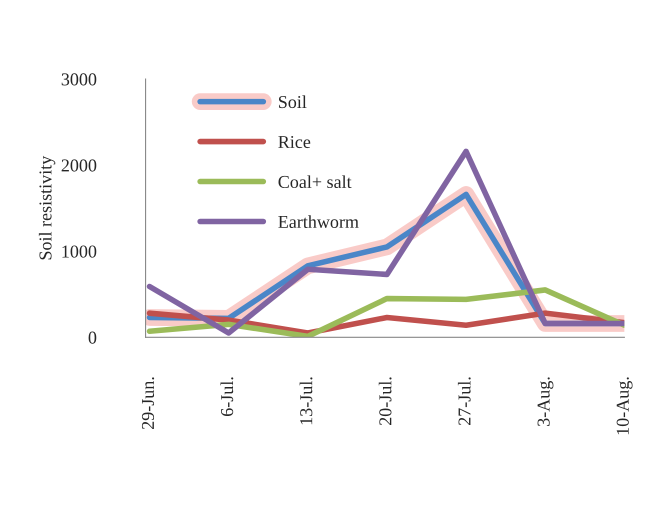 This screenshot has height=527, width=647. What do you see at coordinates (79, 79) in the screenshot?
I see `y-tick-label: 3000` at bounding box center [79, 79].